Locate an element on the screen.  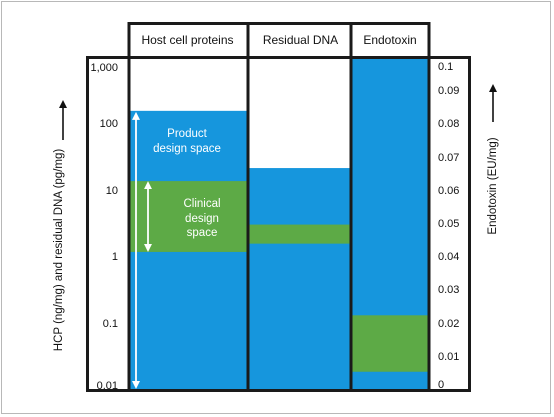
bar-product-dna is located at coordinates (299, 279).